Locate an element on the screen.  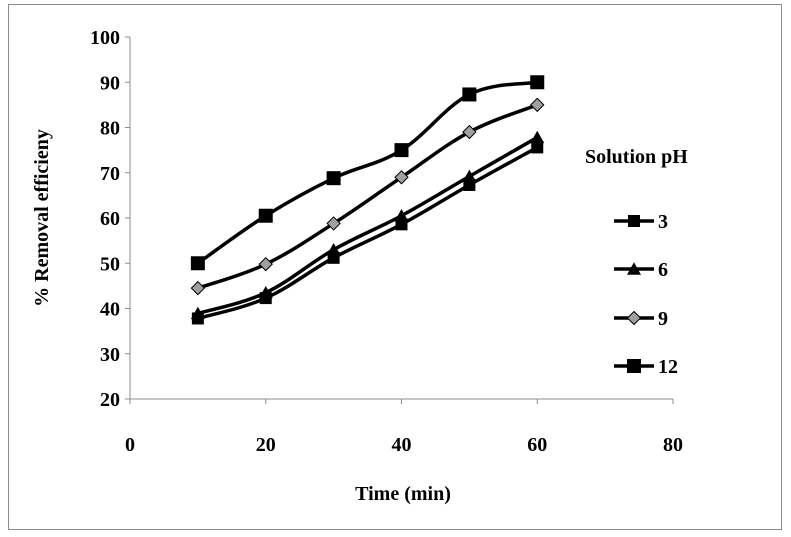
x-tick-label: 80 is located at coordinates (673, 445).